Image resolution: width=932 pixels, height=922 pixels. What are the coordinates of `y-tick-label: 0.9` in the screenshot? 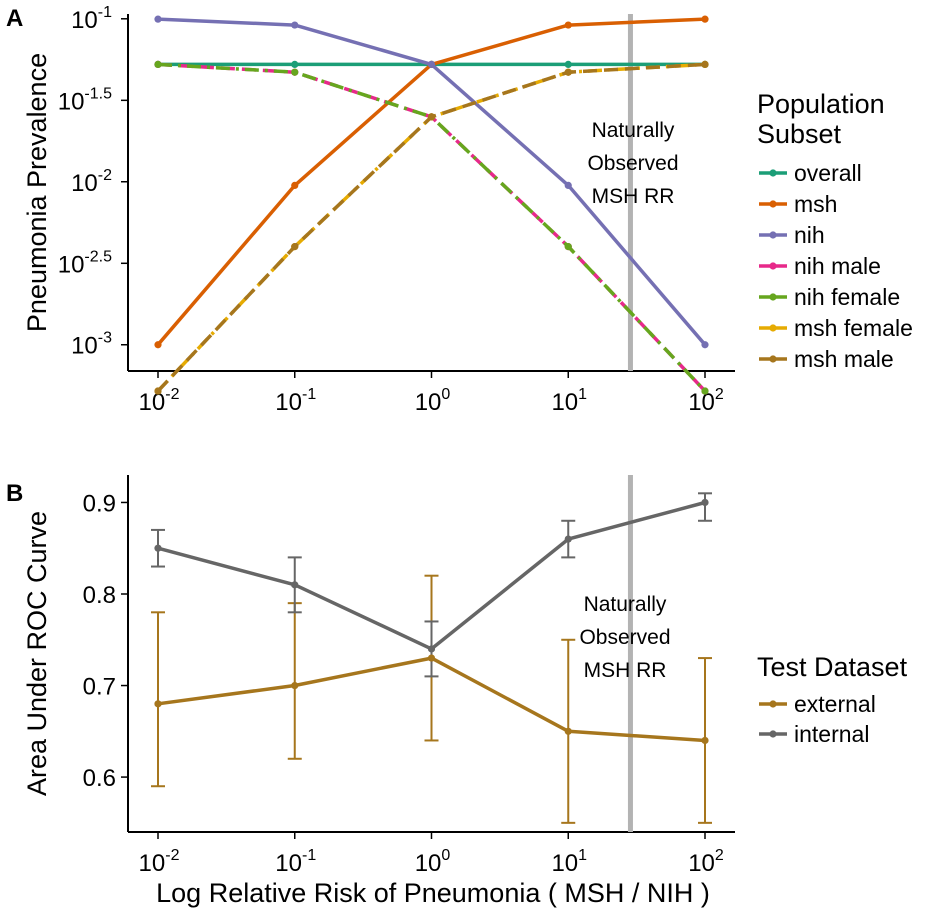 It's located at (99, 503).